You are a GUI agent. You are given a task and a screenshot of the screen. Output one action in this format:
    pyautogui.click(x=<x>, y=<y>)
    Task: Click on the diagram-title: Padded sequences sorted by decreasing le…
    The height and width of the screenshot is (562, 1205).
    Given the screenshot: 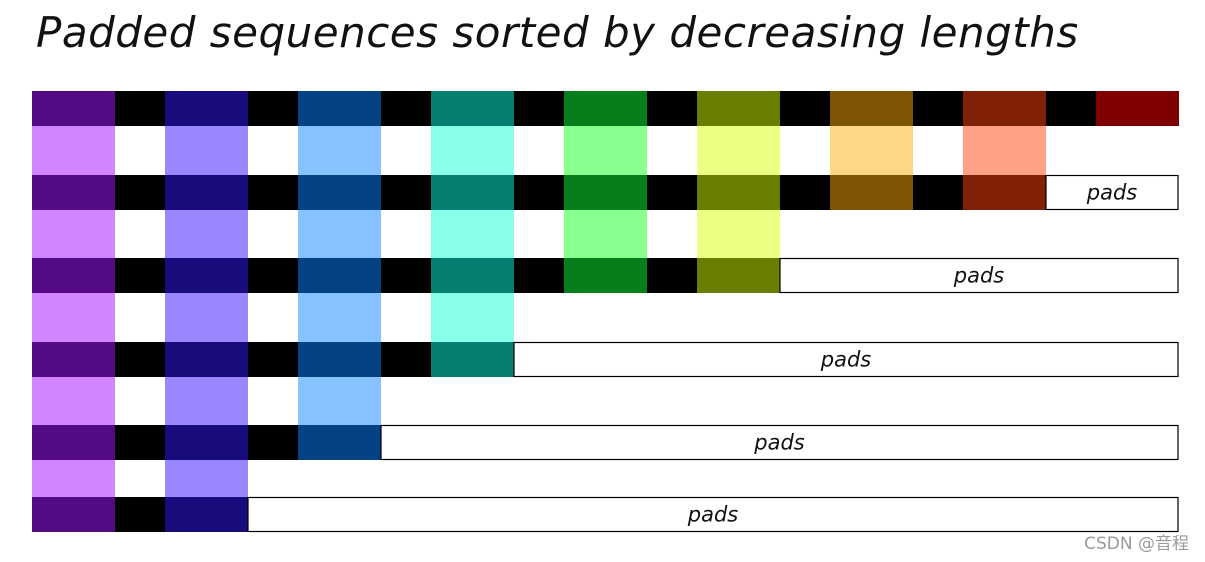 What is the action you would take?
    pyautogui.click(x=557, y=32)
    